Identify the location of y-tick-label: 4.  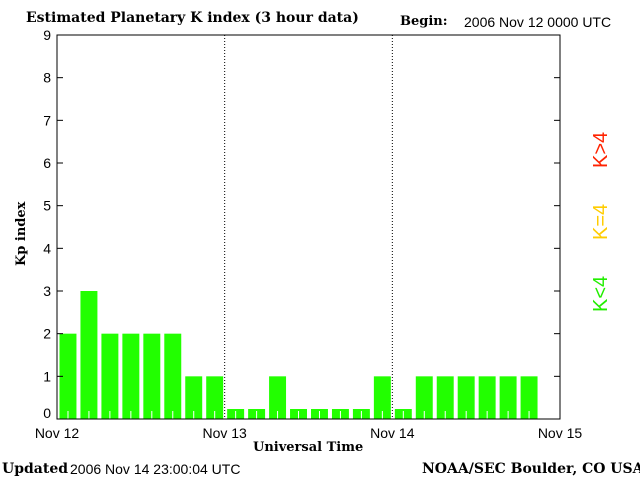
(47, 248).